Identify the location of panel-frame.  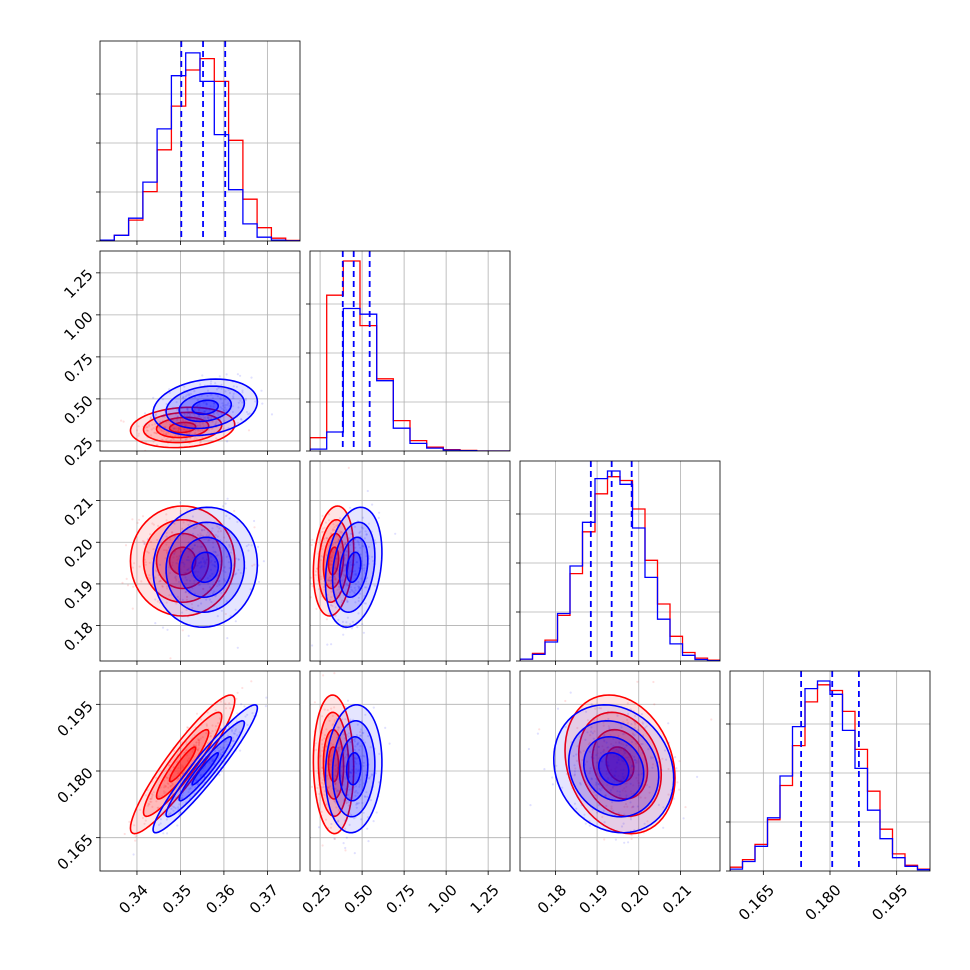
(200, 141).